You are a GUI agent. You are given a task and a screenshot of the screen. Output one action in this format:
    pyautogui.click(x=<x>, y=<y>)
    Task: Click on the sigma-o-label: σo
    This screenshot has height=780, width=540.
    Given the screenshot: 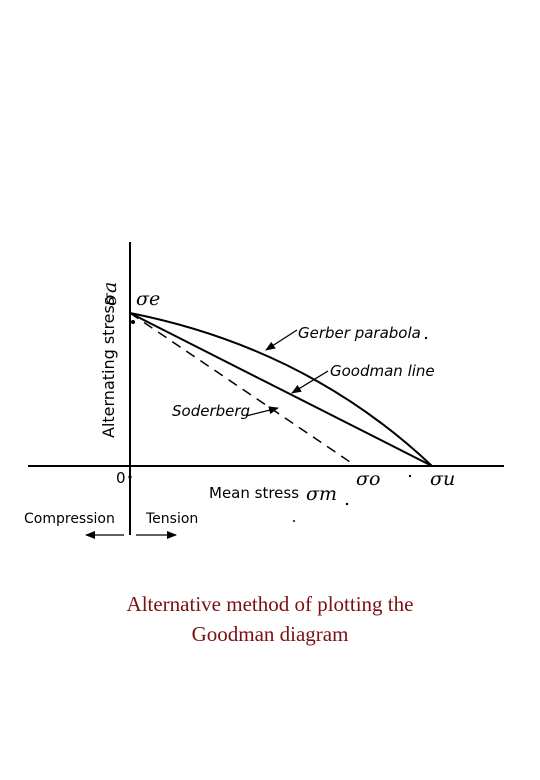 What is the action you would take?
    pyautogui.click(x=368, y=479)
    